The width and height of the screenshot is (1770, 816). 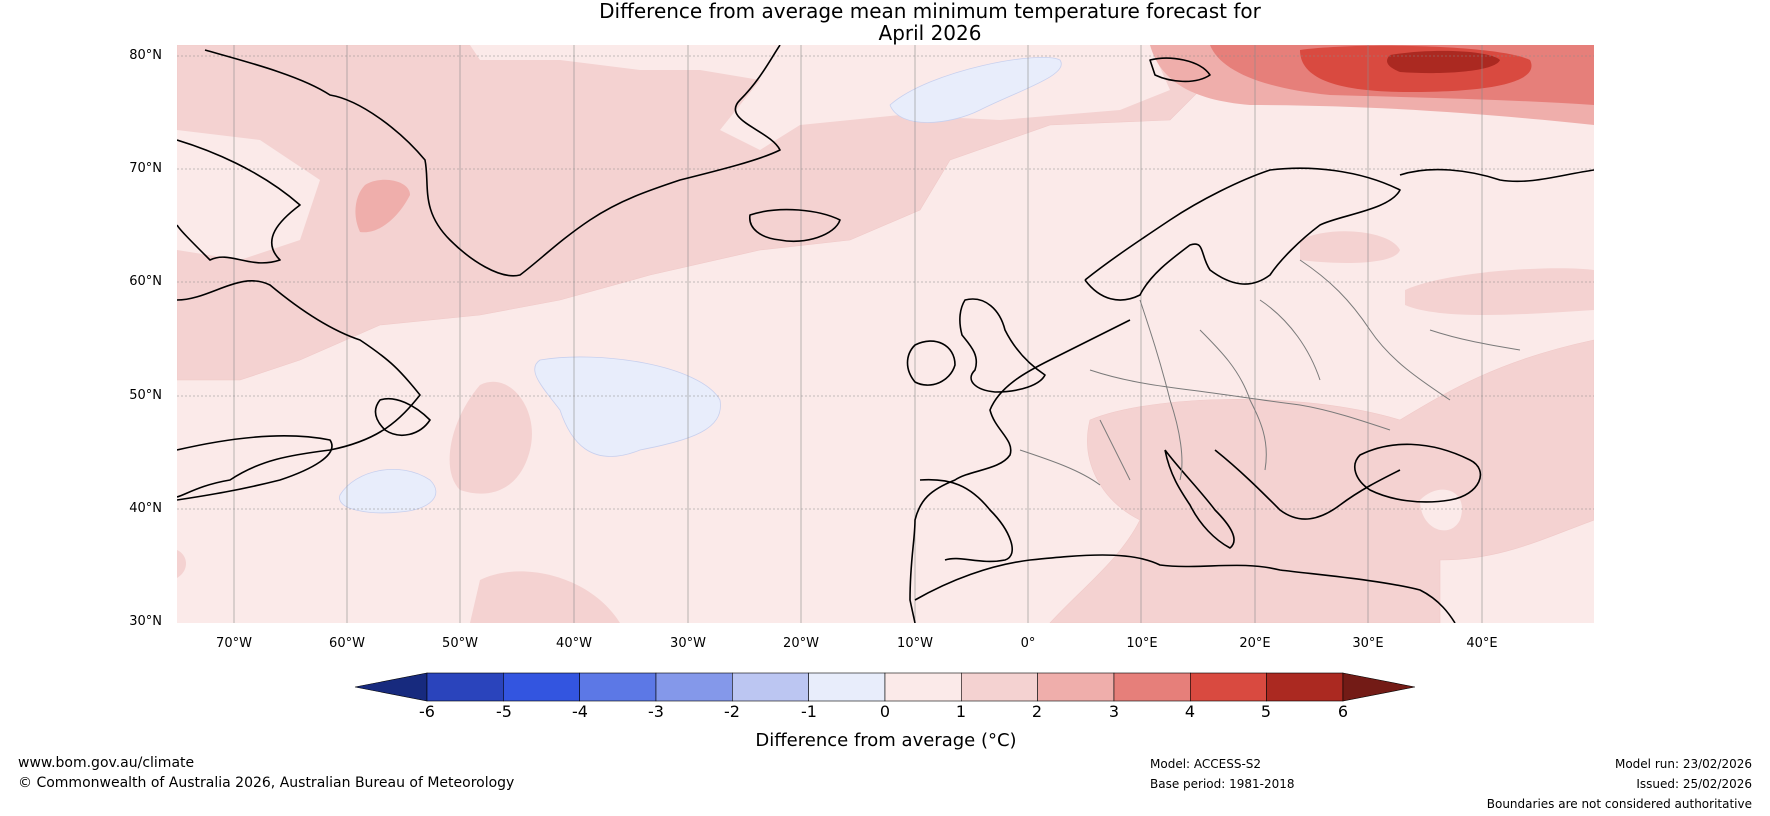 I want to click on black-sea-coast, so click(x=1418, y=473).